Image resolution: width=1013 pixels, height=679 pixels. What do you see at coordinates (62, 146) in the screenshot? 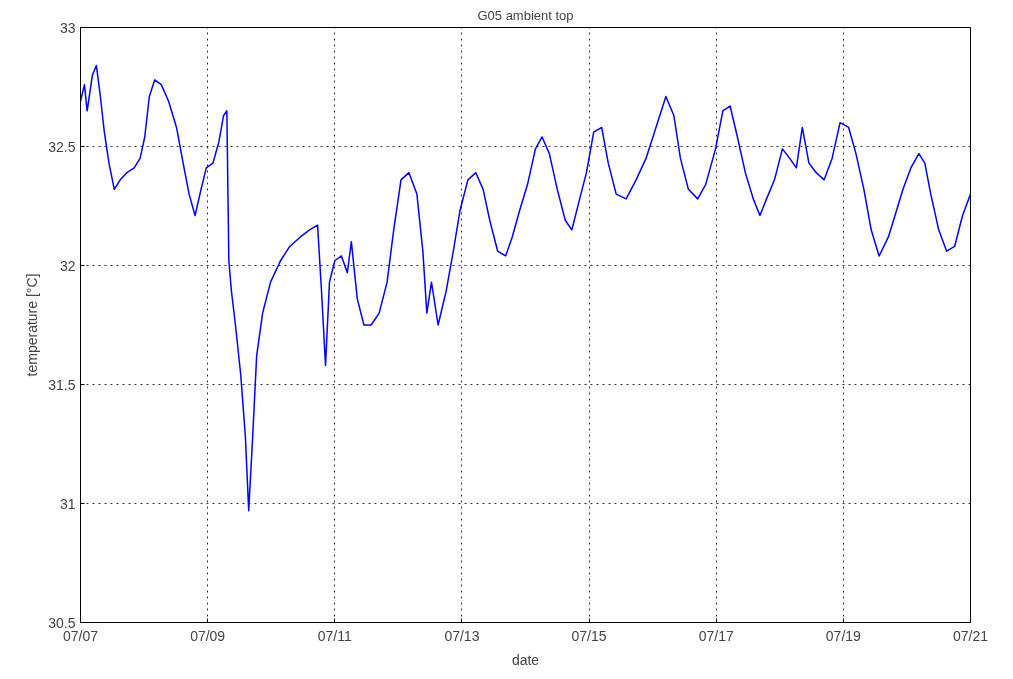
I see `y-tick-label: 32.5` at bounding box center [62, 146].